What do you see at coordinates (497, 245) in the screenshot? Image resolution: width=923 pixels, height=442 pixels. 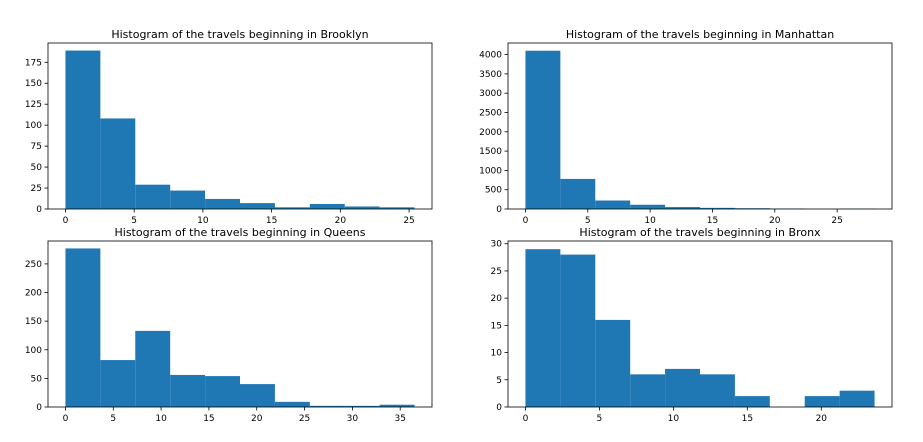 I see `y-tick-label: 30` at bounding box center [497, 245].